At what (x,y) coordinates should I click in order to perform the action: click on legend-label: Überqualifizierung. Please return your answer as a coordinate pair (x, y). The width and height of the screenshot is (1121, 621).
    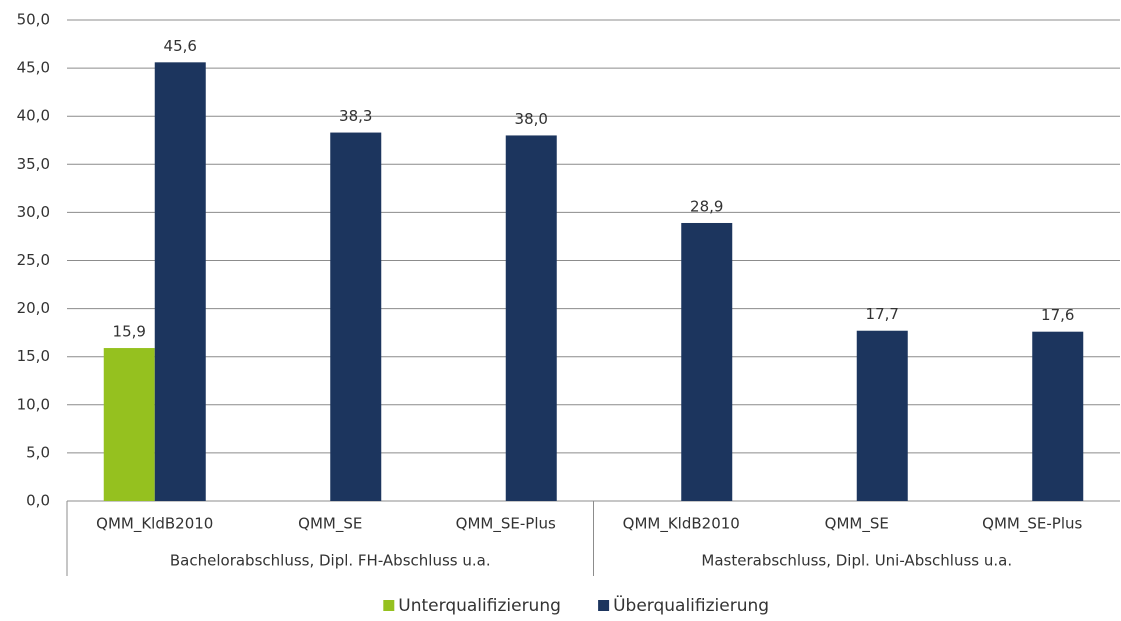
    Looking at the image, I should click on (691, 605).